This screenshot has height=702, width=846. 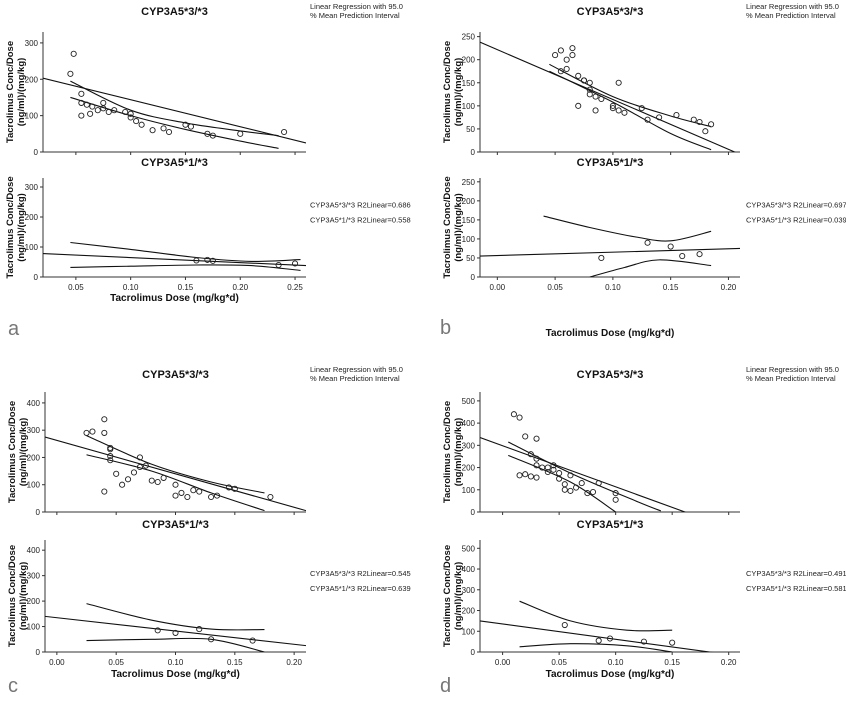 I want to click on x-tick-label: 0.00, so click(x=503, y=662).